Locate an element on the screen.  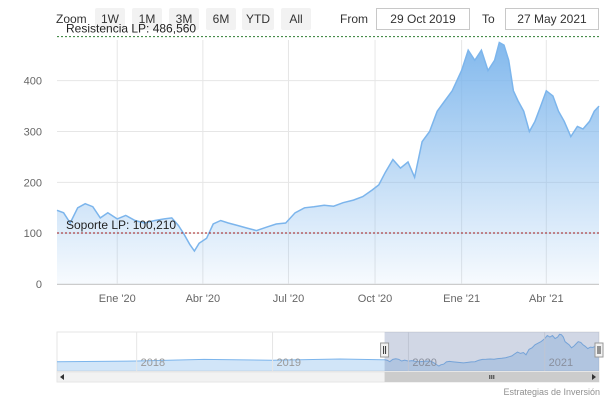
y-tick-label: 400 is located at coordinates (33, 82).